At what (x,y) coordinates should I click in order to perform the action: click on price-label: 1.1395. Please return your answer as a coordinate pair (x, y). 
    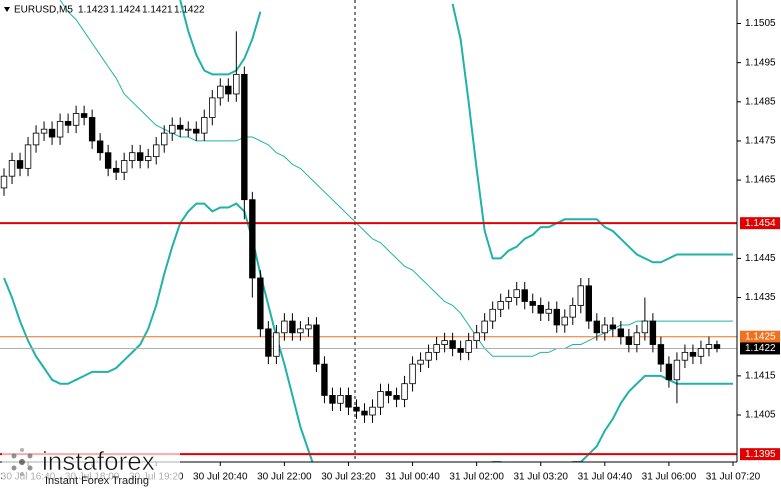
    Looking at the image, I should click on (760, 454).